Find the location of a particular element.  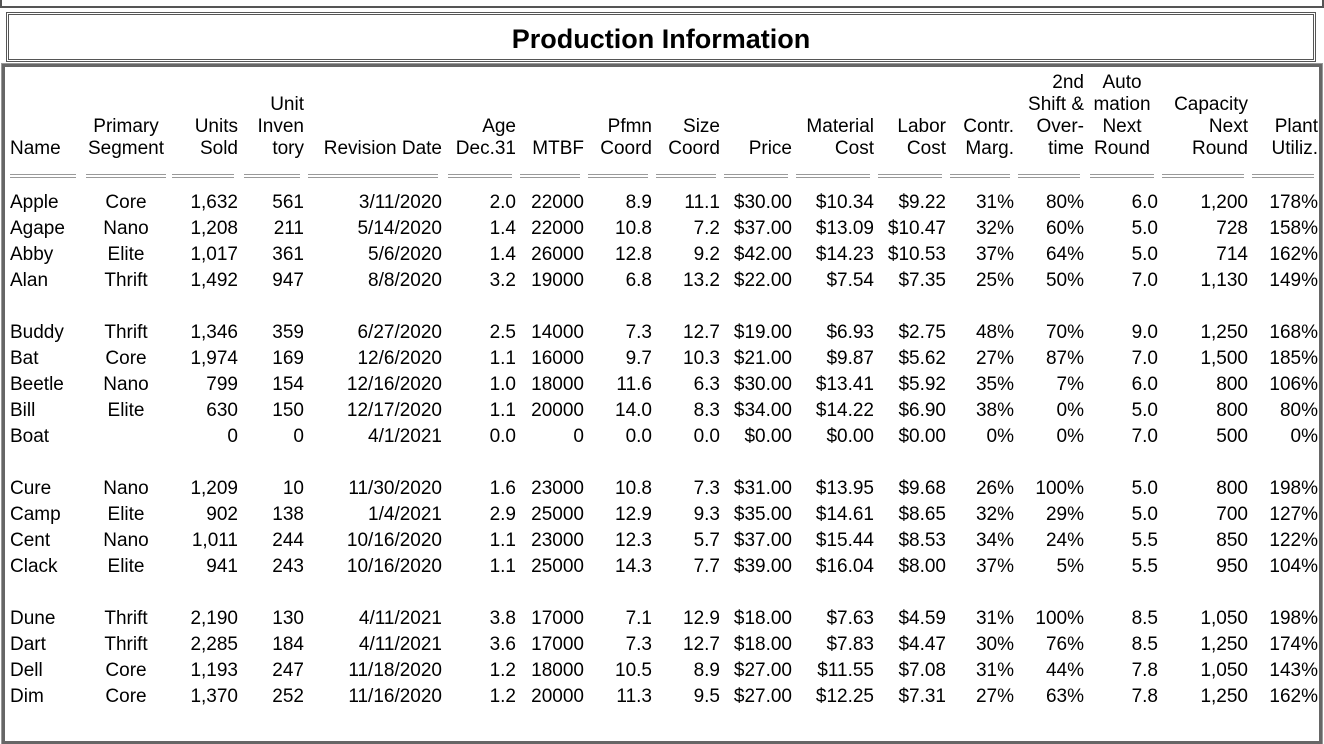

table-cell: 243 is located at coordinates (288, 566).